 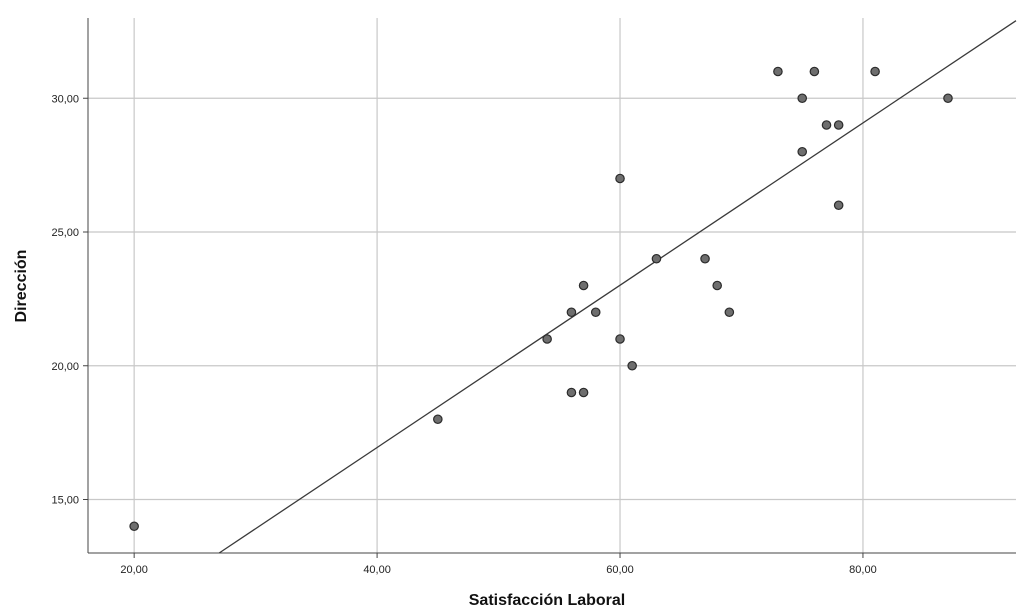 I want to click on x-tick-label: 20,00, so click(x=134, y=570).